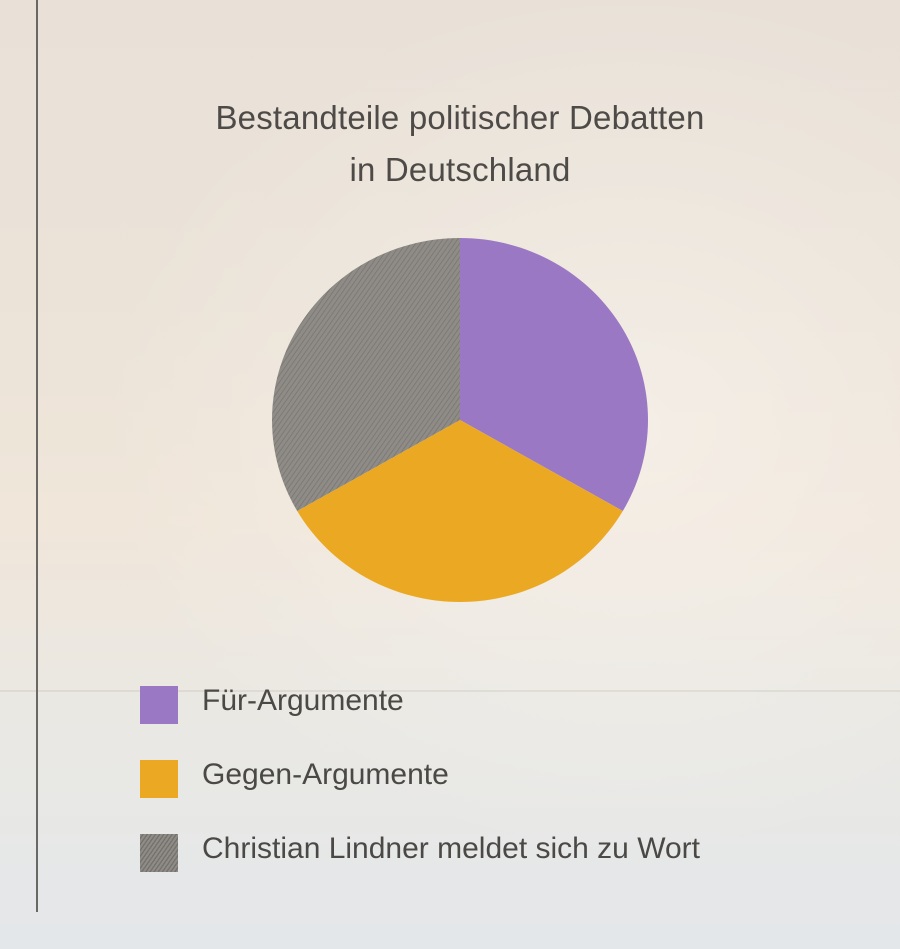  I want to click on pie-slice-gegen-argumente, so click(460, 511).